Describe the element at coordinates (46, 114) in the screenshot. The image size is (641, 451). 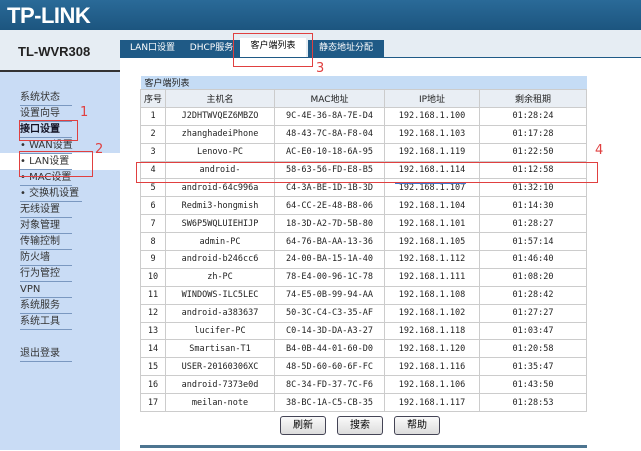
I see `sidebar-item: 设置向导` at that location.